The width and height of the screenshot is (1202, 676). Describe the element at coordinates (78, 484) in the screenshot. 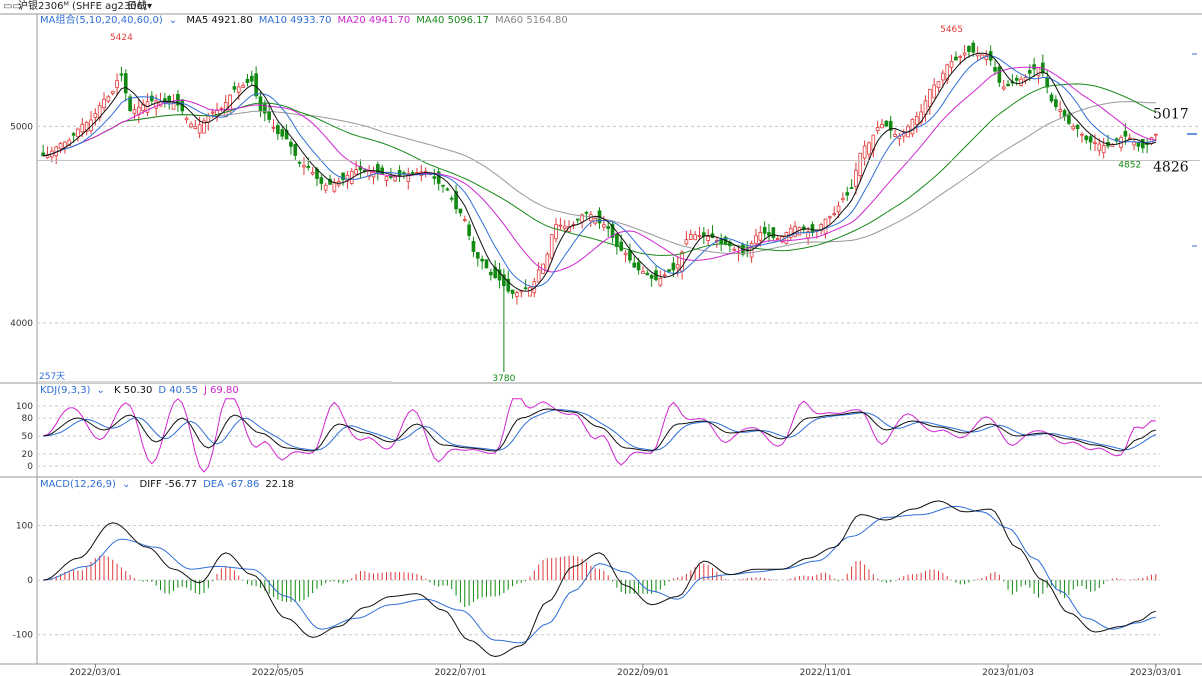

I see `macd-indicator-label: MACD(12,26,9)` at that location.